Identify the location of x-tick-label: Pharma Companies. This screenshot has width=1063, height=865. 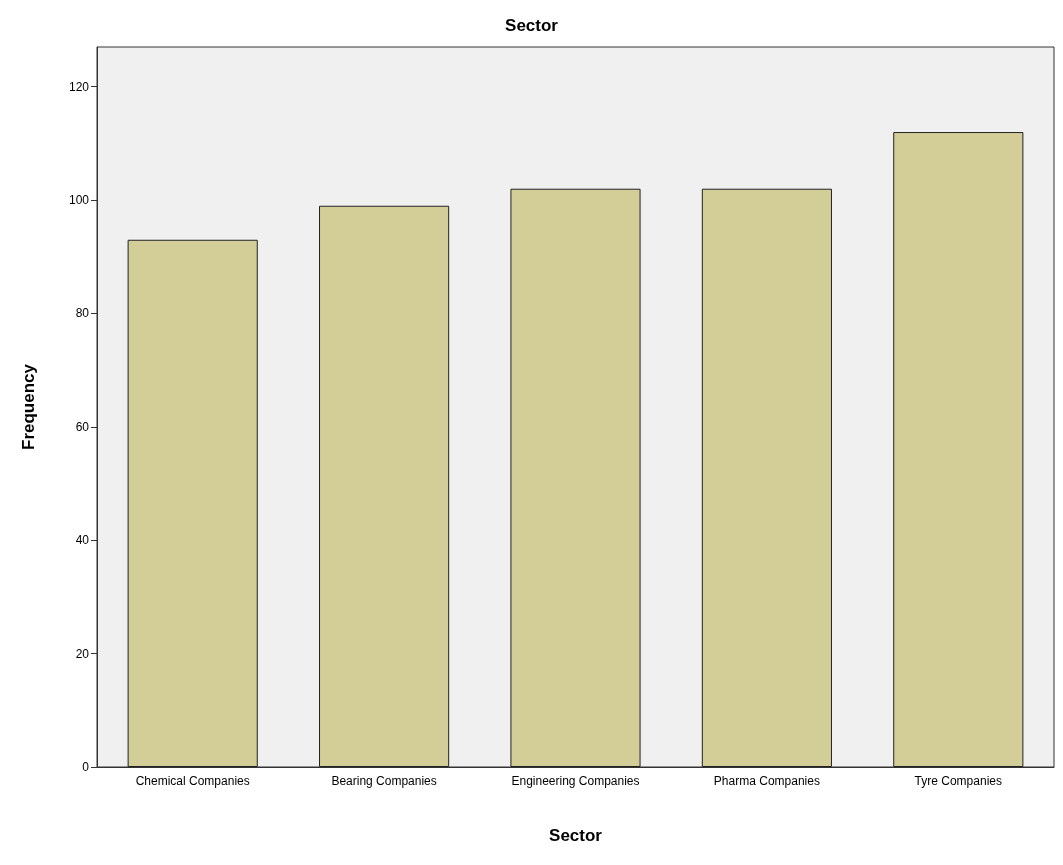
(766, 781).